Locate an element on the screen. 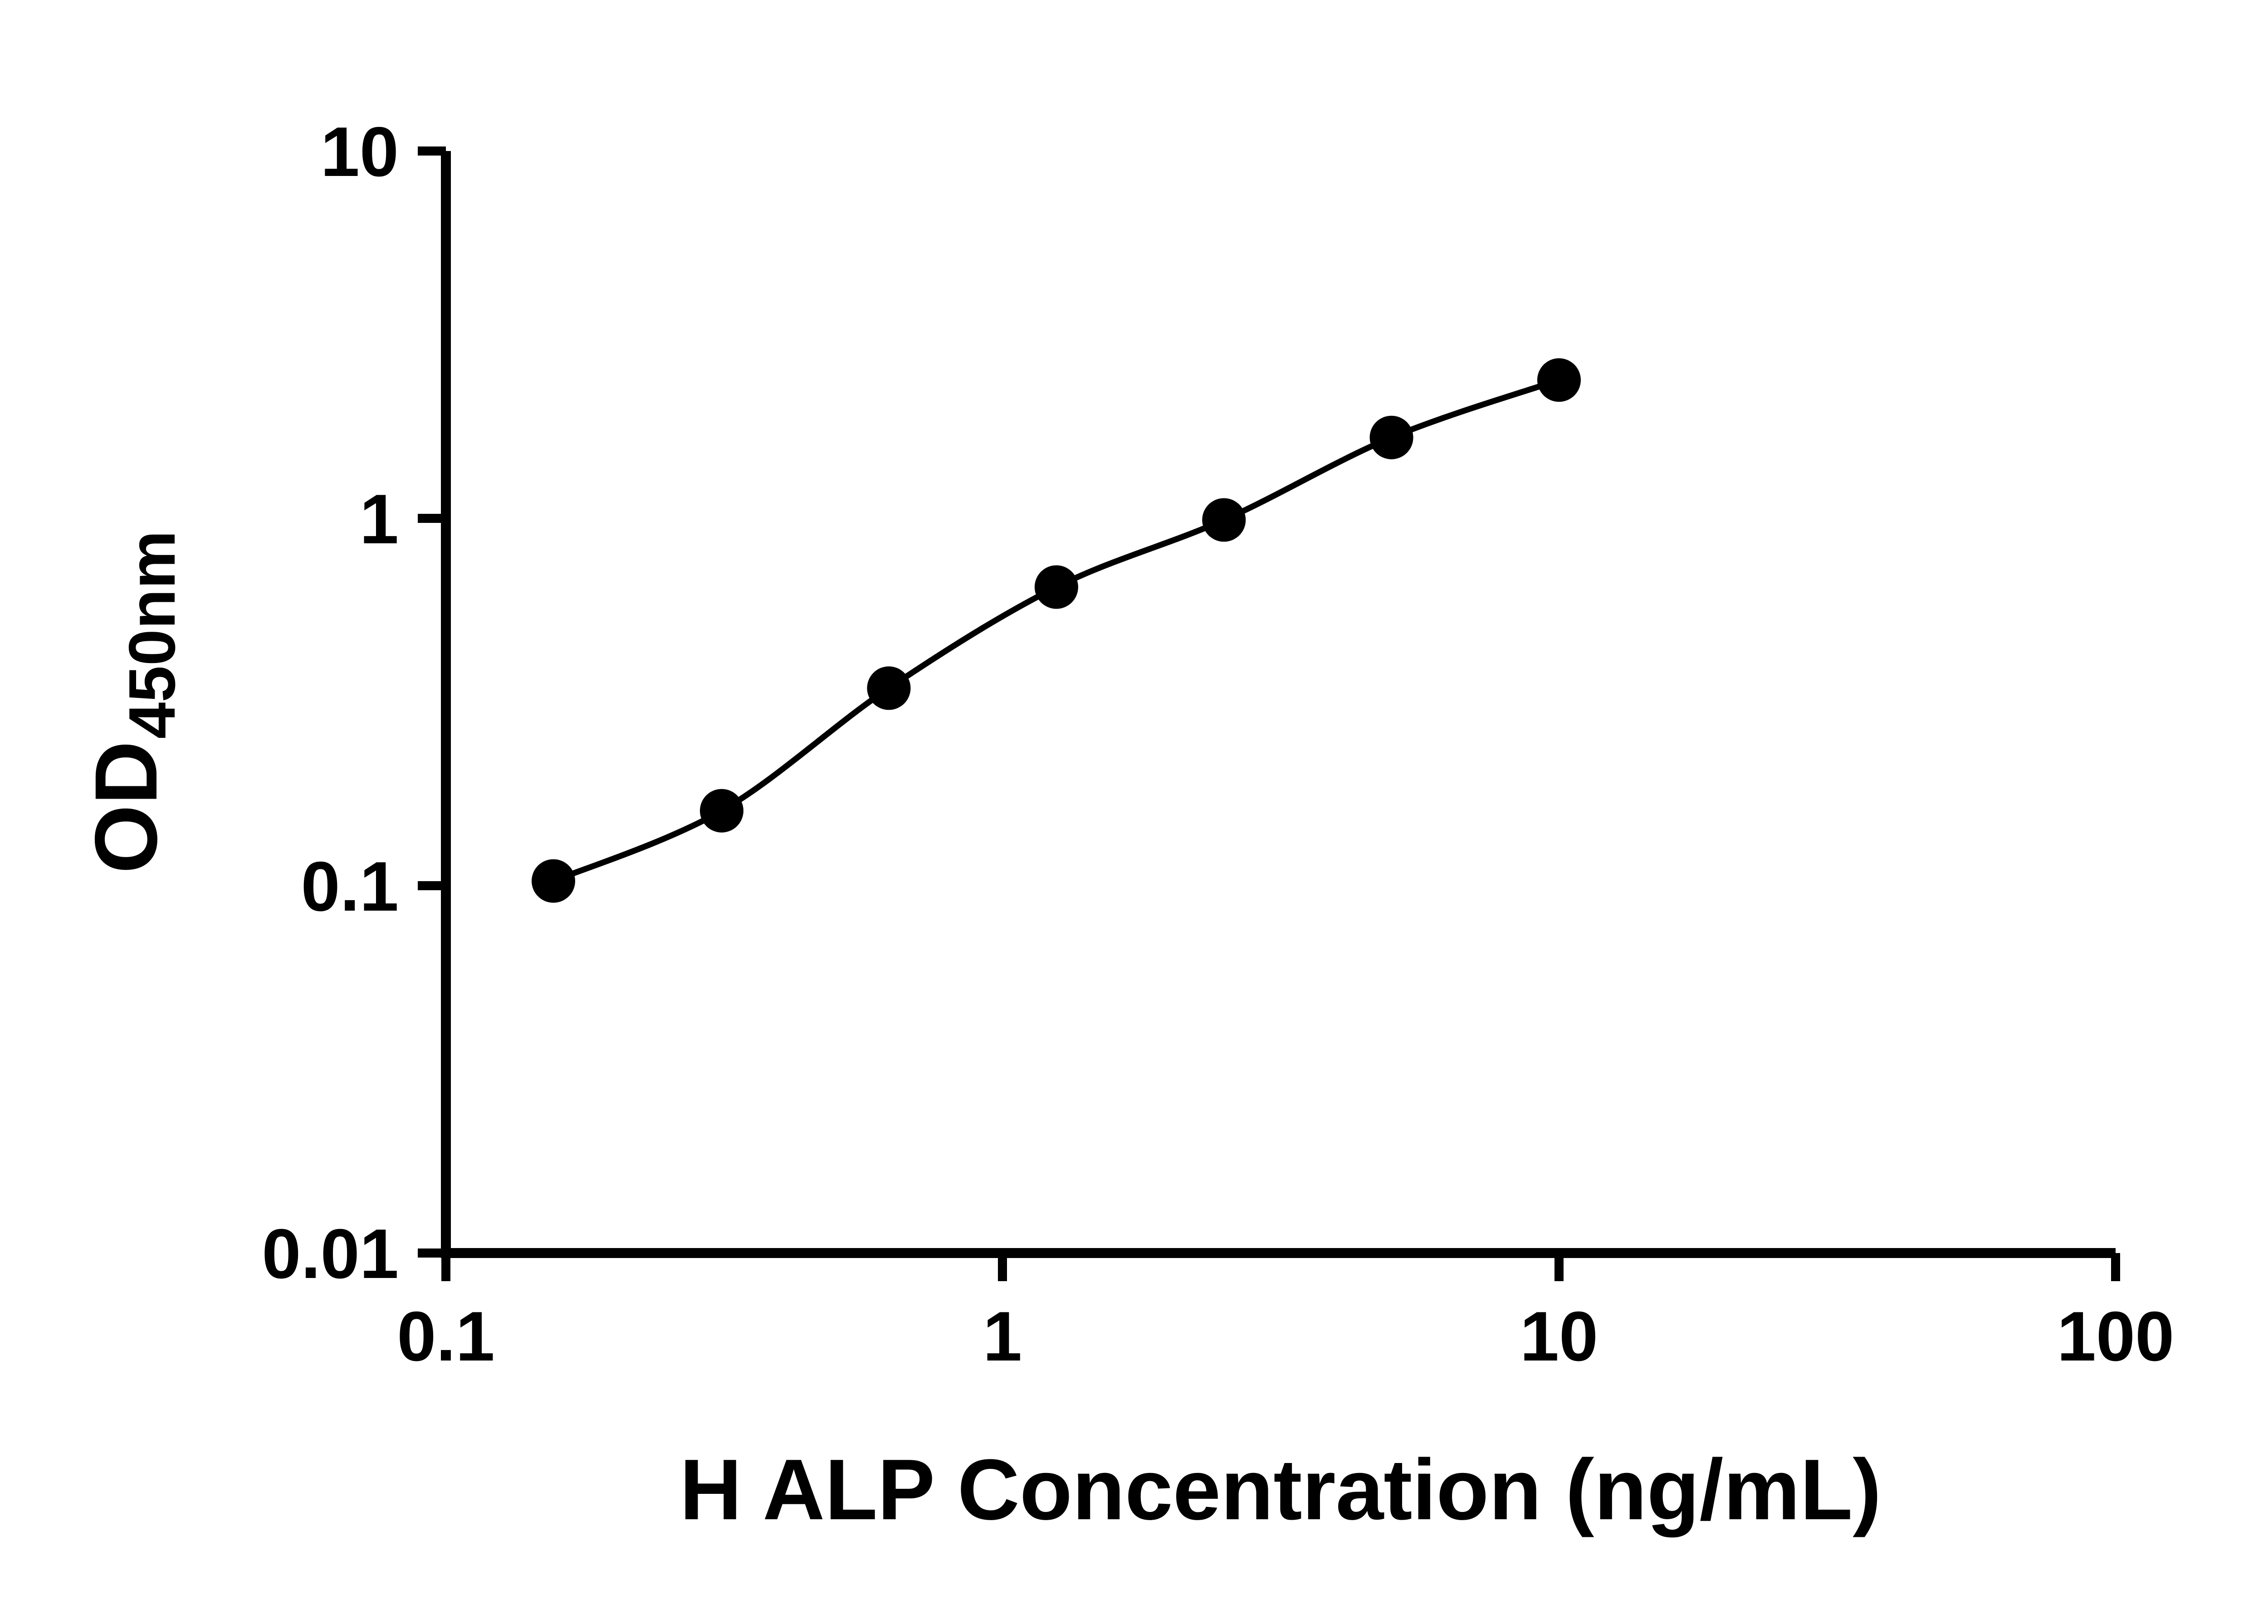  y-axis-title: OD 450nm is located at coordinates (133, 702).